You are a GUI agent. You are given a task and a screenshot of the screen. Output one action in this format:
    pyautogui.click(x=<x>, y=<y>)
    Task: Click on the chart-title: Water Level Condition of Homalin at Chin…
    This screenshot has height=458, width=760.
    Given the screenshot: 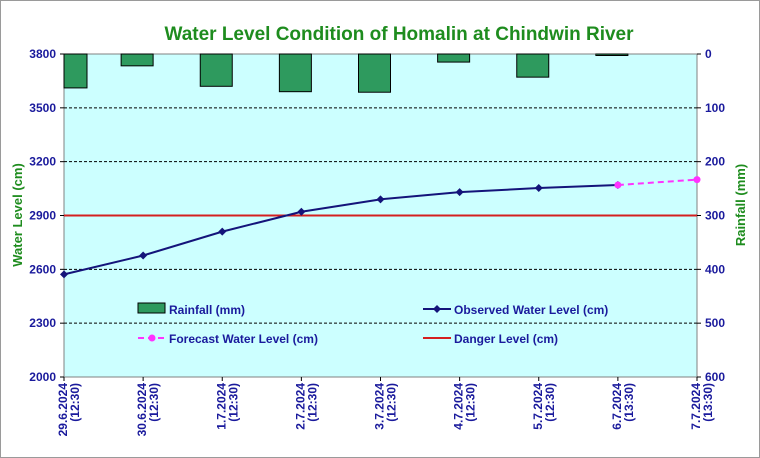 What is the action you would take?
    pyautogui.click(x=399, y=34)
    